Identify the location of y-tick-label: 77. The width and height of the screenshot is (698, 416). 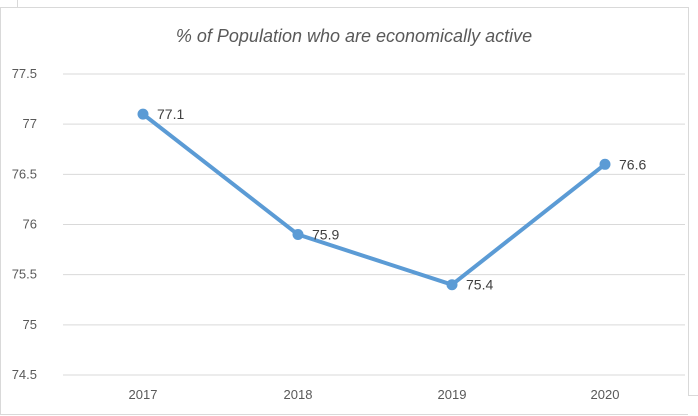
(30, 123).